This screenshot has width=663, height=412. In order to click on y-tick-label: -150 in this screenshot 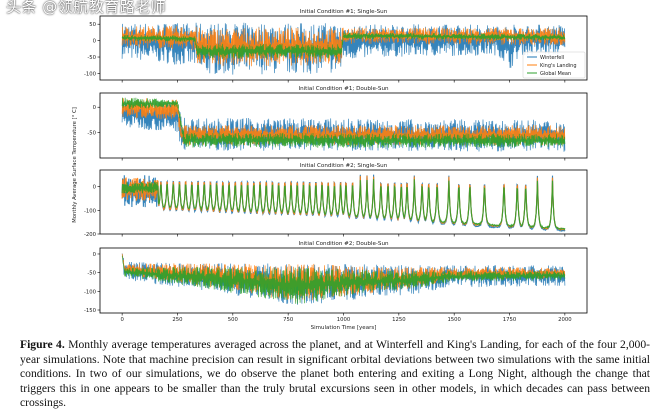, I will do `click(90, 311)`.